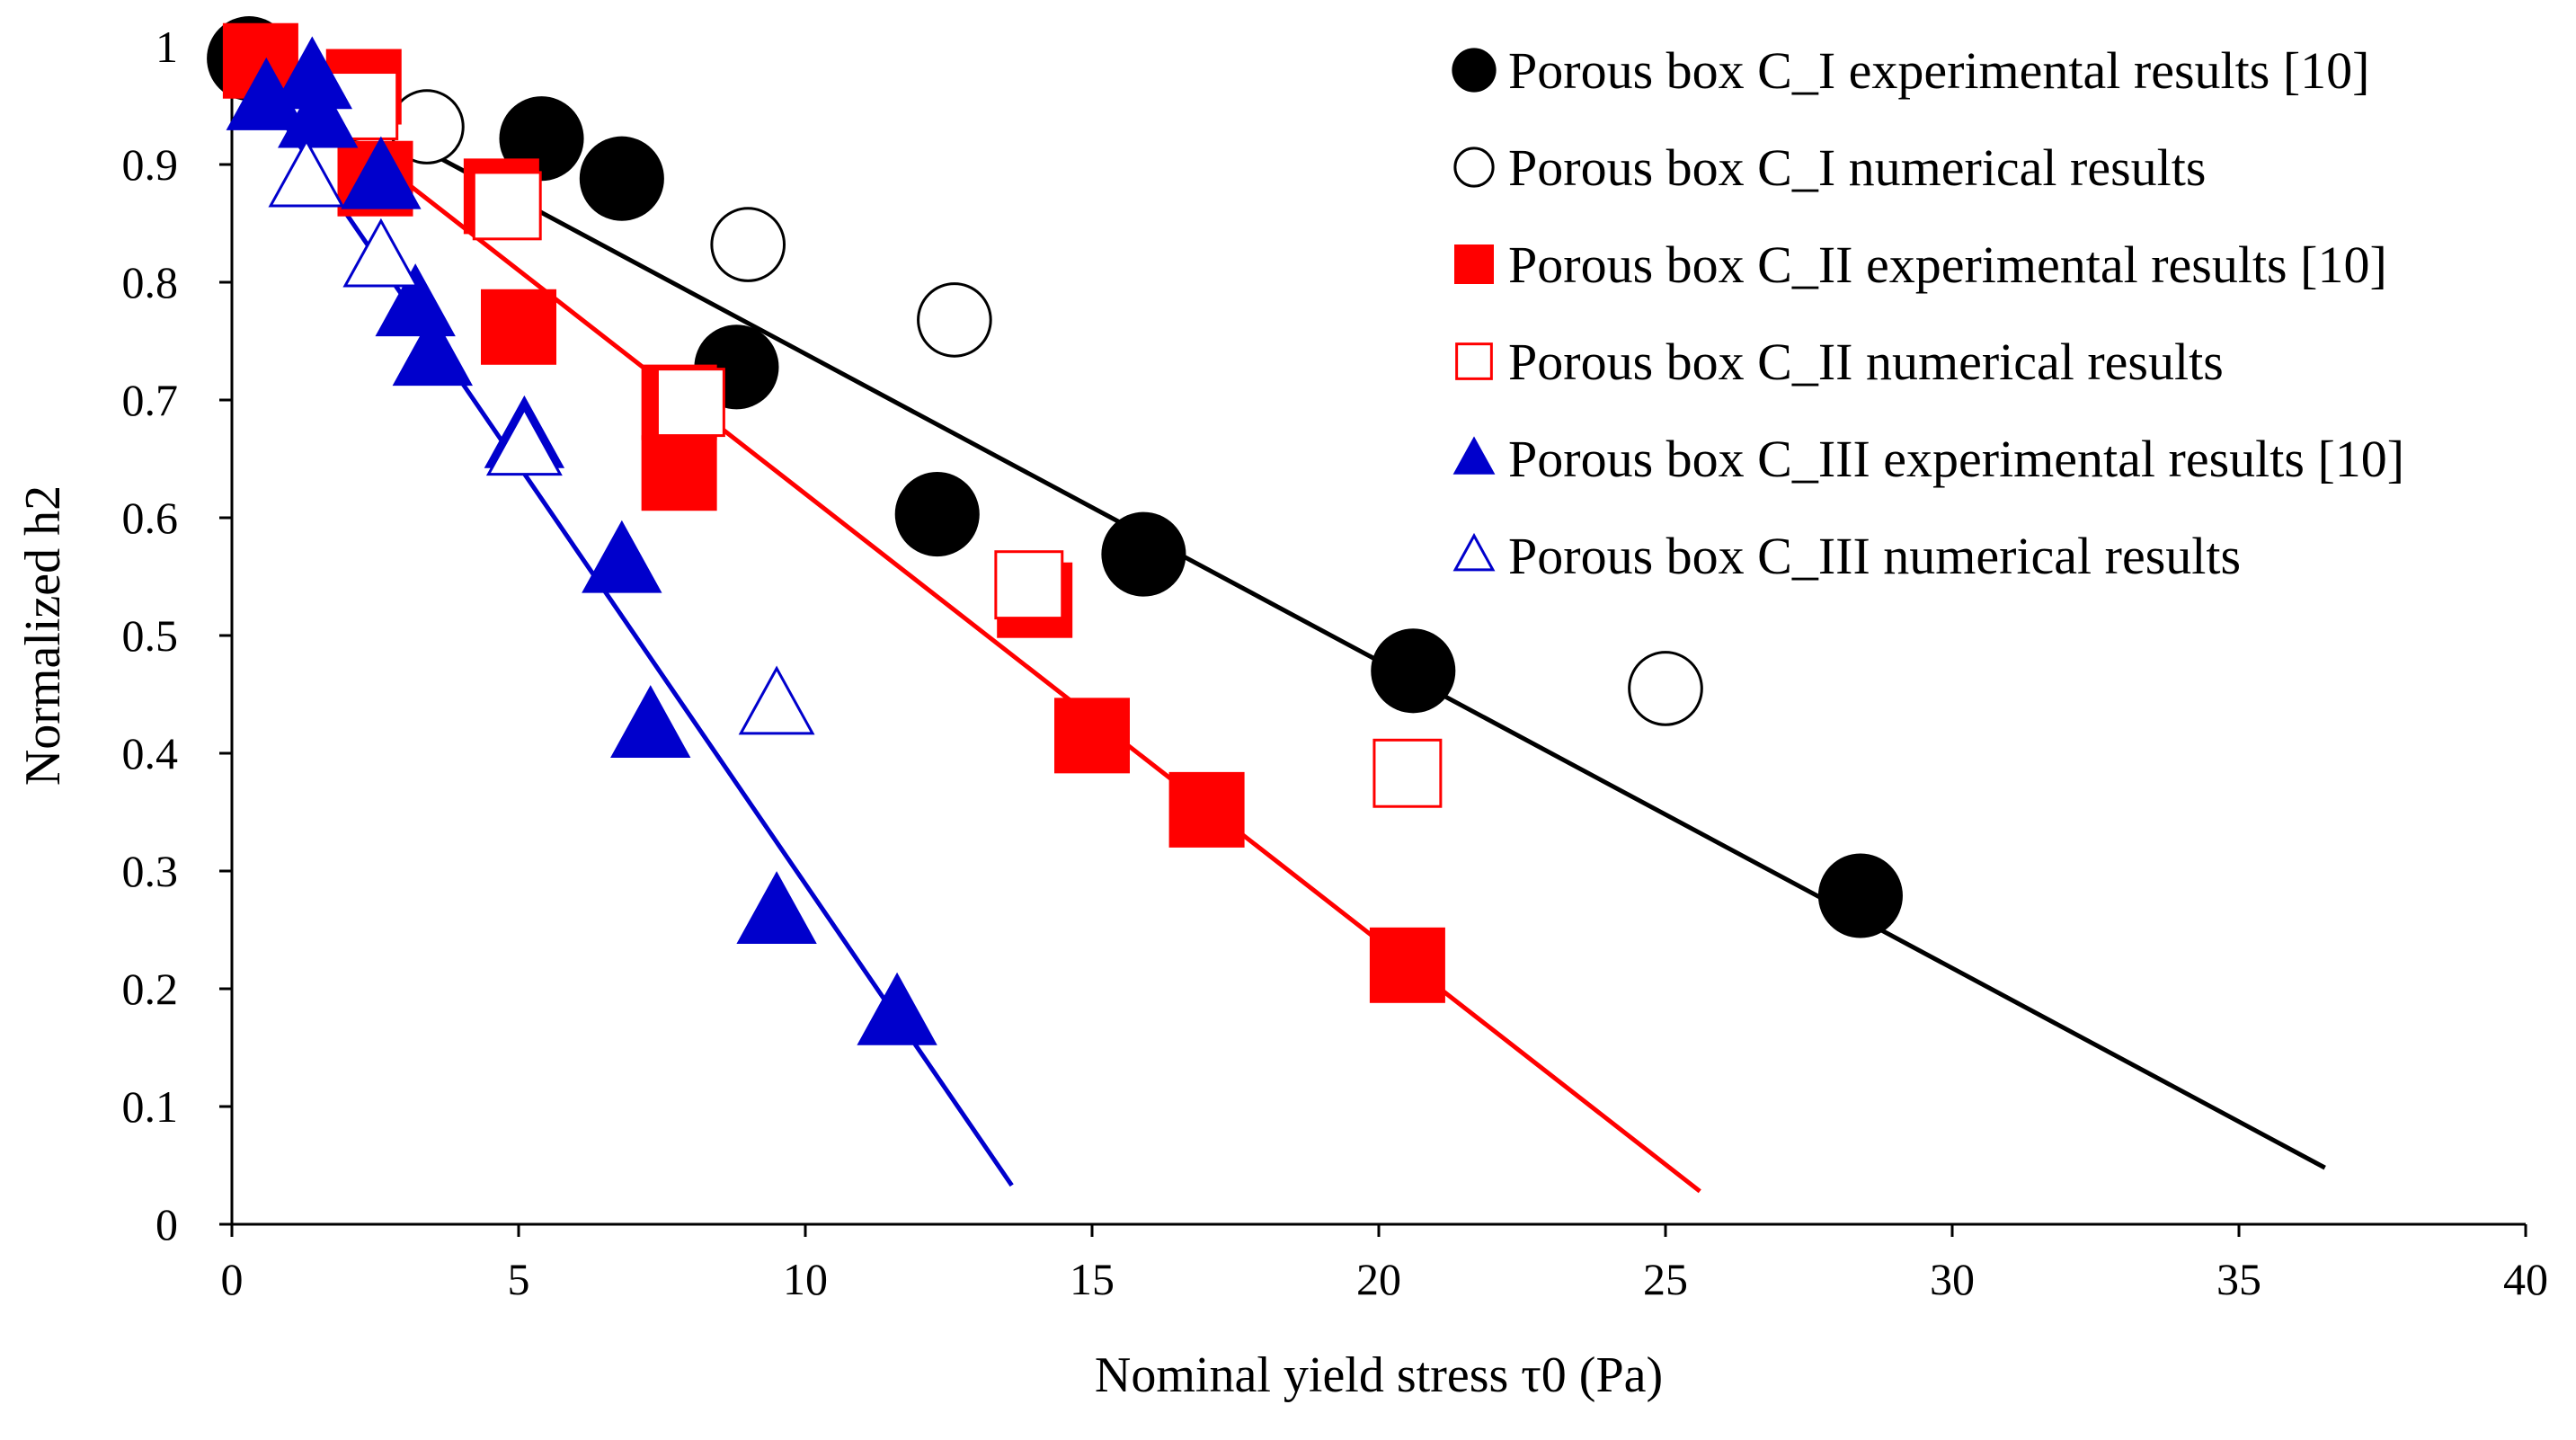  What do you see at coordinates (166, 1224) in the screenshot?
I see `y-tick-label: 0` at bounding box center [166, 1224].